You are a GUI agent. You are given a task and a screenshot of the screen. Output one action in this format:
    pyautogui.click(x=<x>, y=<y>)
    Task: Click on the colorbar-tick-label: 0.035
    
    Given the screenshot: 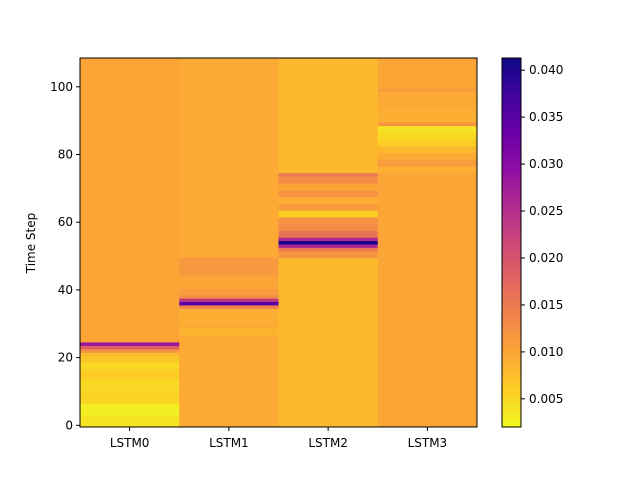 What is the action you would take?
    pyautogui.click(x=546, y=117)
    